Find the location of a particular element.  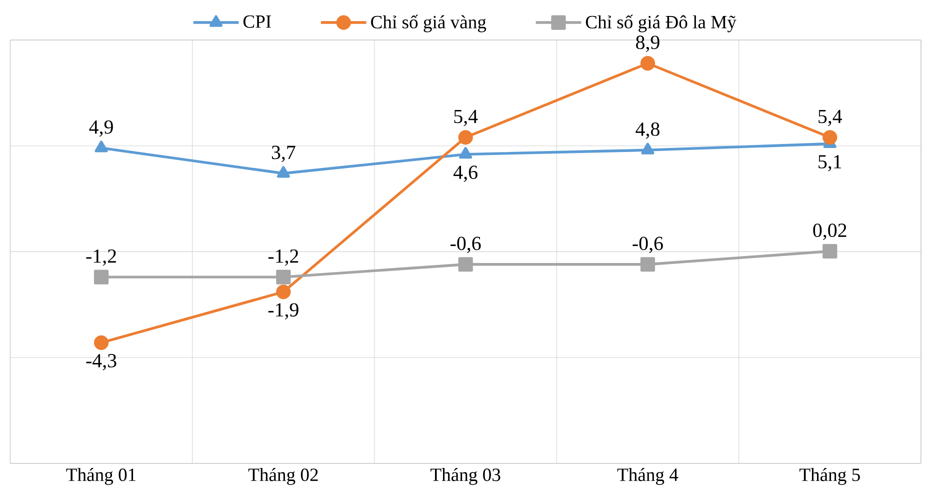

x-tick-label: Tháng 5 is located at coordinates (829, 476).